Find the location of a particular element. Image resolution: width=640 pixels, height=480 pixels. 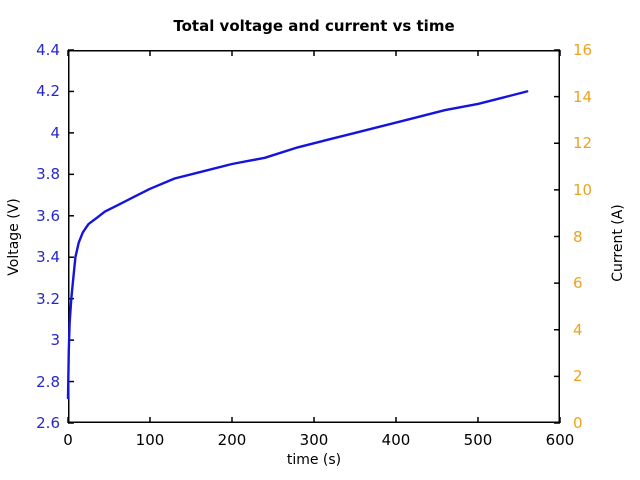

x-tick-label: 600 is located at coordinates (560, 440).